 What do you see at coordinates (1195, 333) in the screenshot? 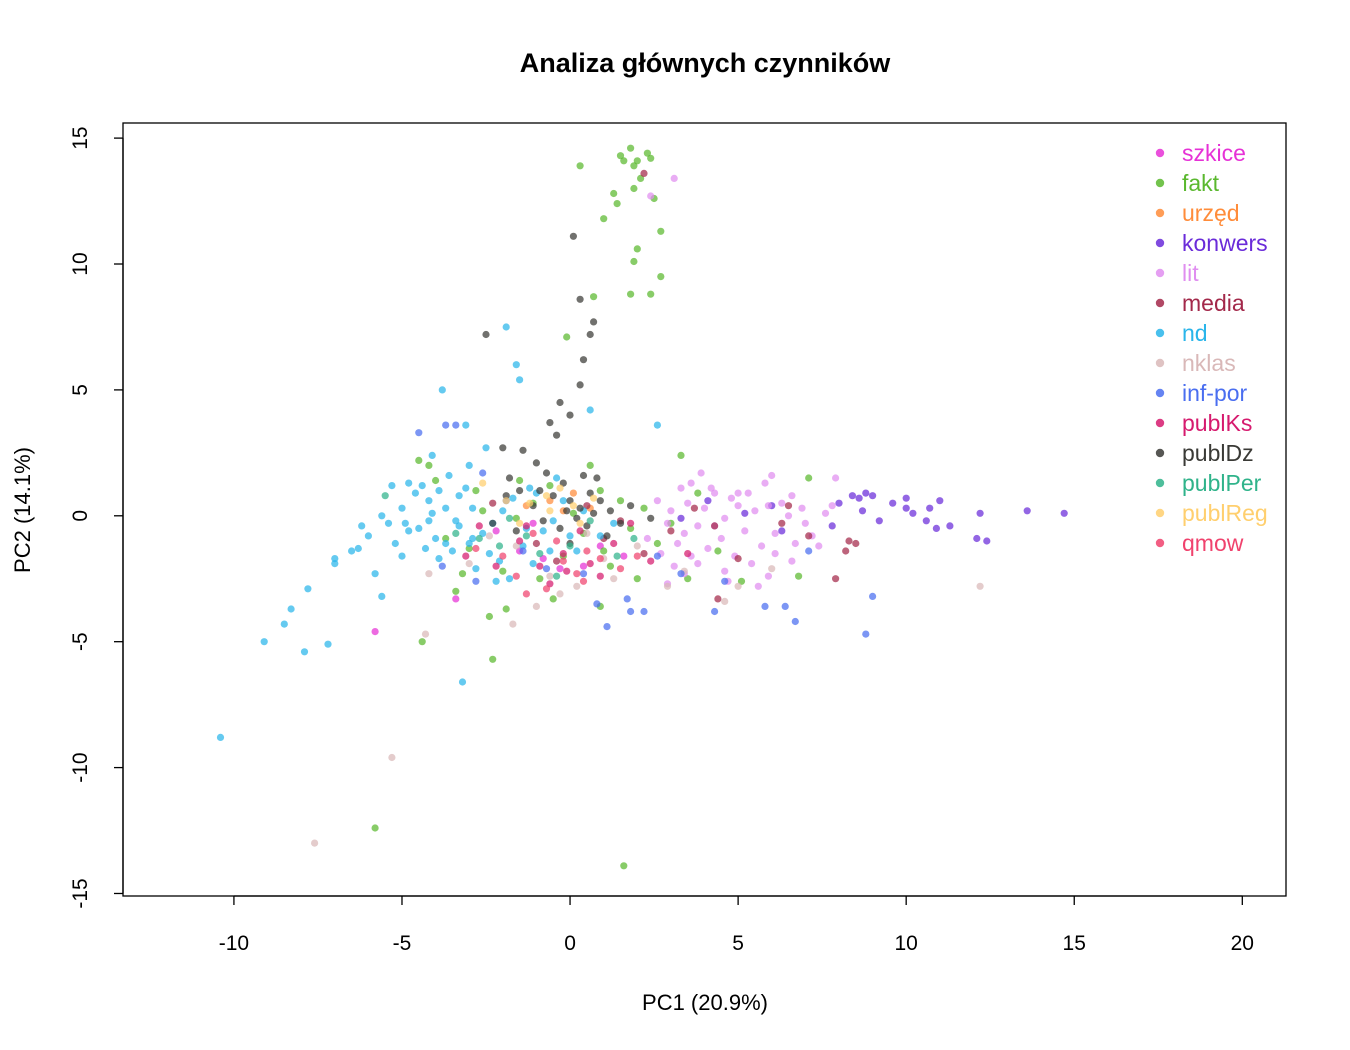
I see `legend-label: nd` at bounding box center [1195, 333].